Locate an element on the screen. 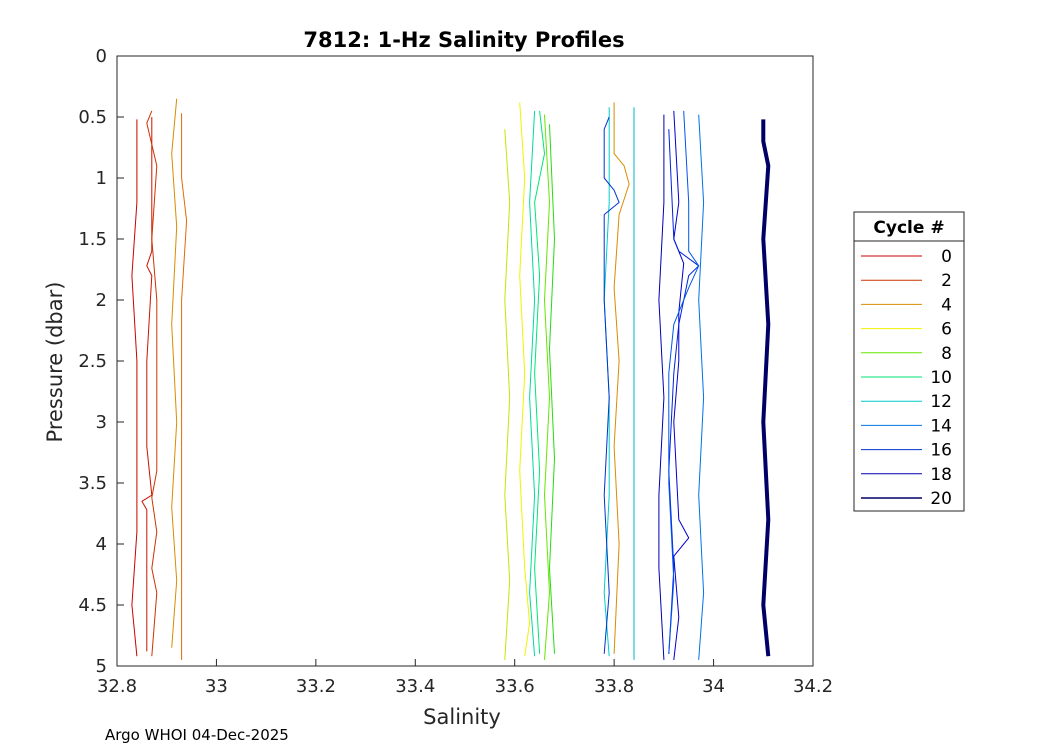 The height and width of the screenshot is (750, 1050). x-tick-label: 32.8 is located at coordinates (117, 686).